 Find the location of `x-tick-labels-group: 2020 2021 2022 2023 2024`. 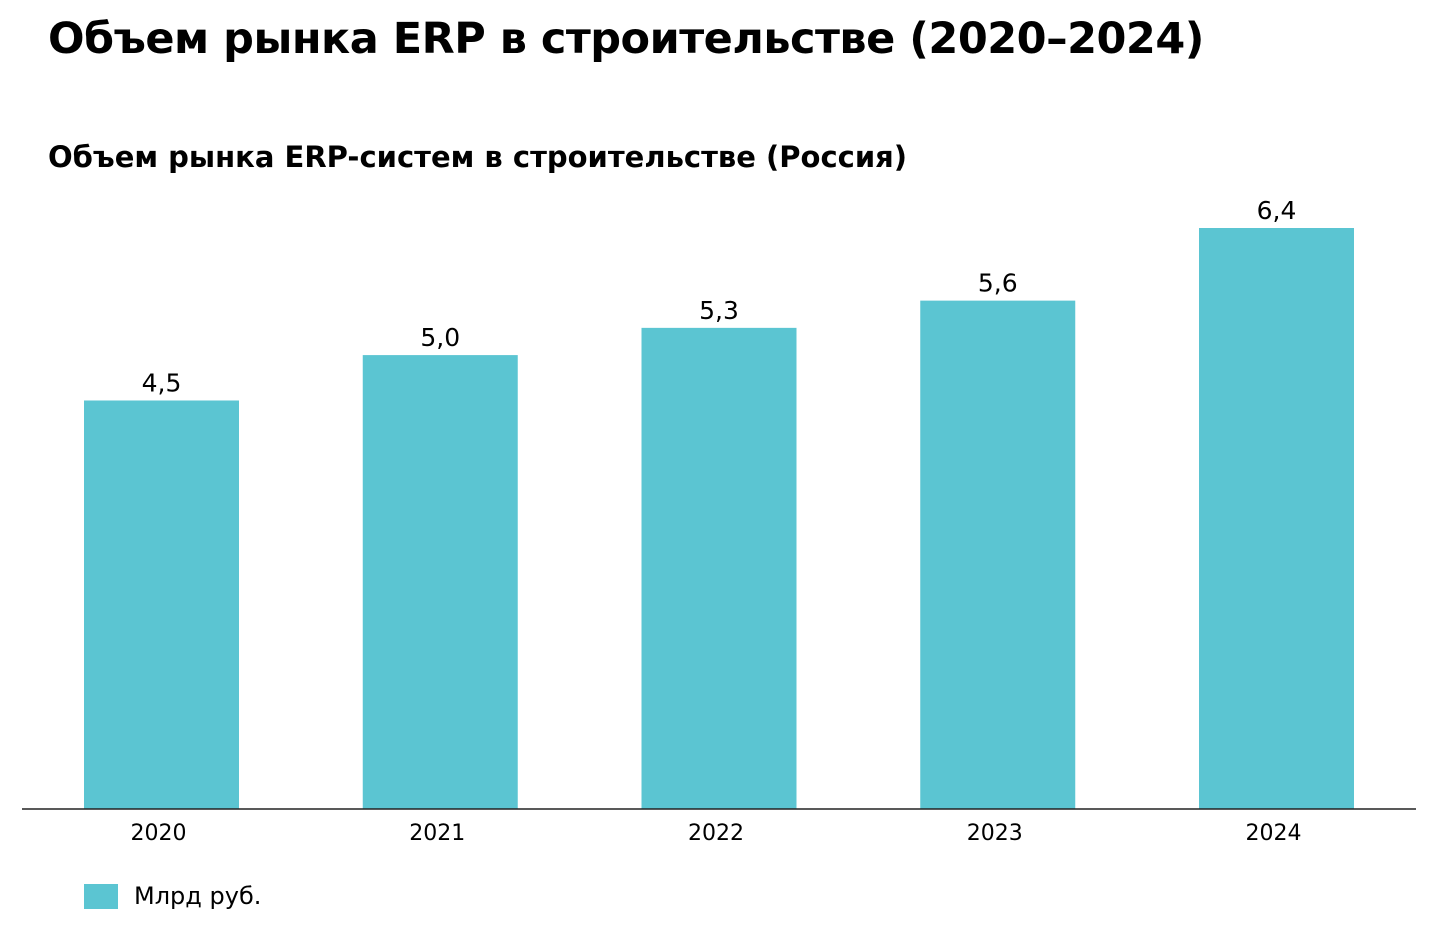

x-tick-labels-group: 2020 2021 2022 2023 2024 is located at coordinates (716, 833).